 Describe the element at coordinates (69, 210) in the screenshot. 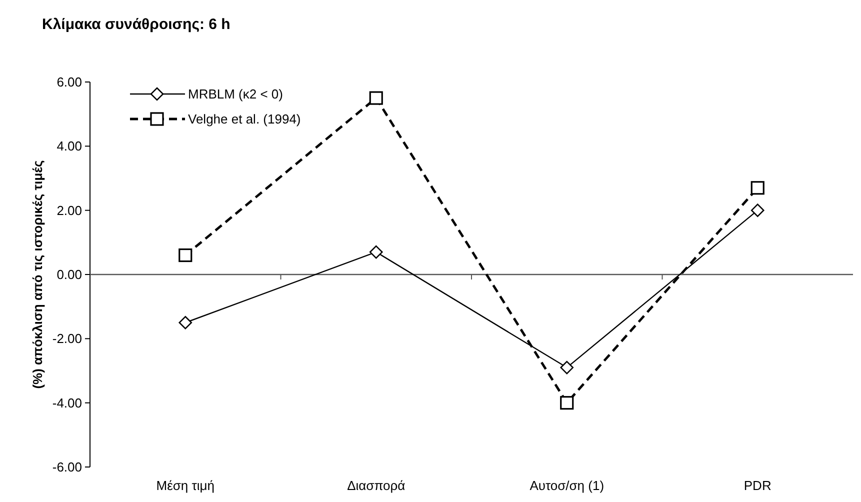

I see `y-tick-label: 2.00` at that location.